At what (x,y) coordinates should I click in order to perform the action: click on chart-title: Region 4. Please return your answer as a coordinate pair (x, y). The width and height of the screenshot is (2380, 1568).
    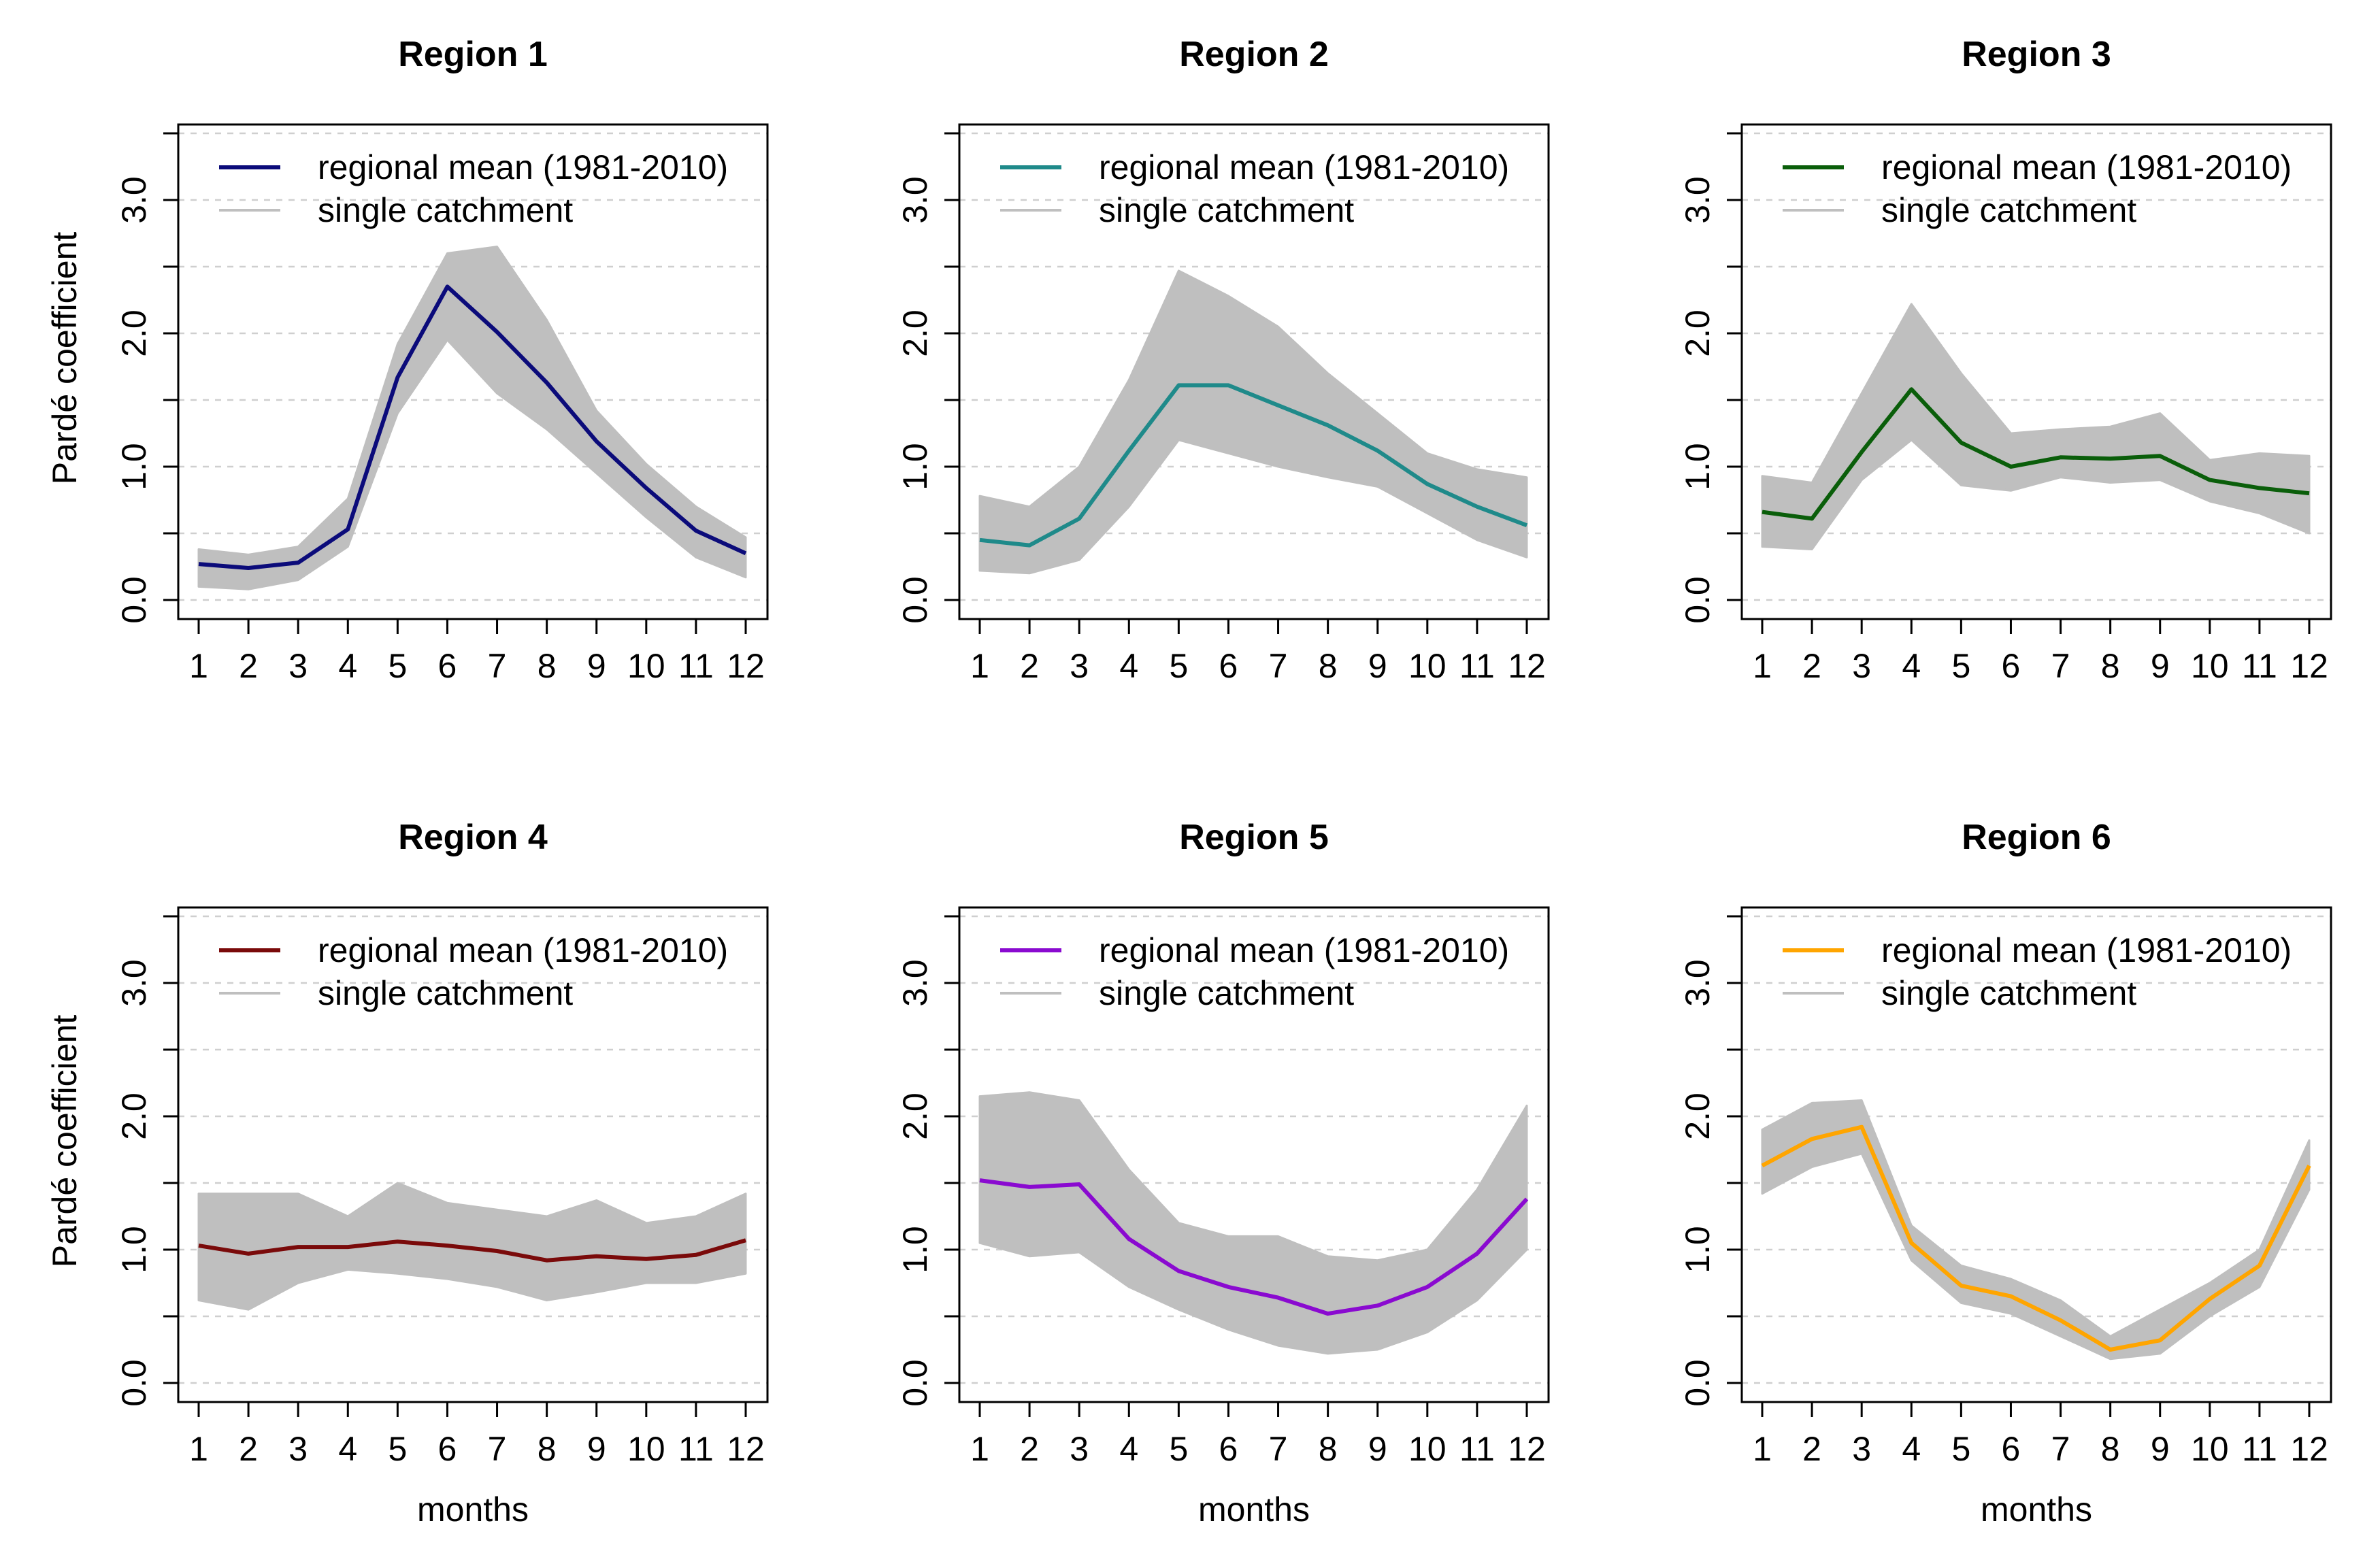
    Looking at the image, I should click on (473, 837).